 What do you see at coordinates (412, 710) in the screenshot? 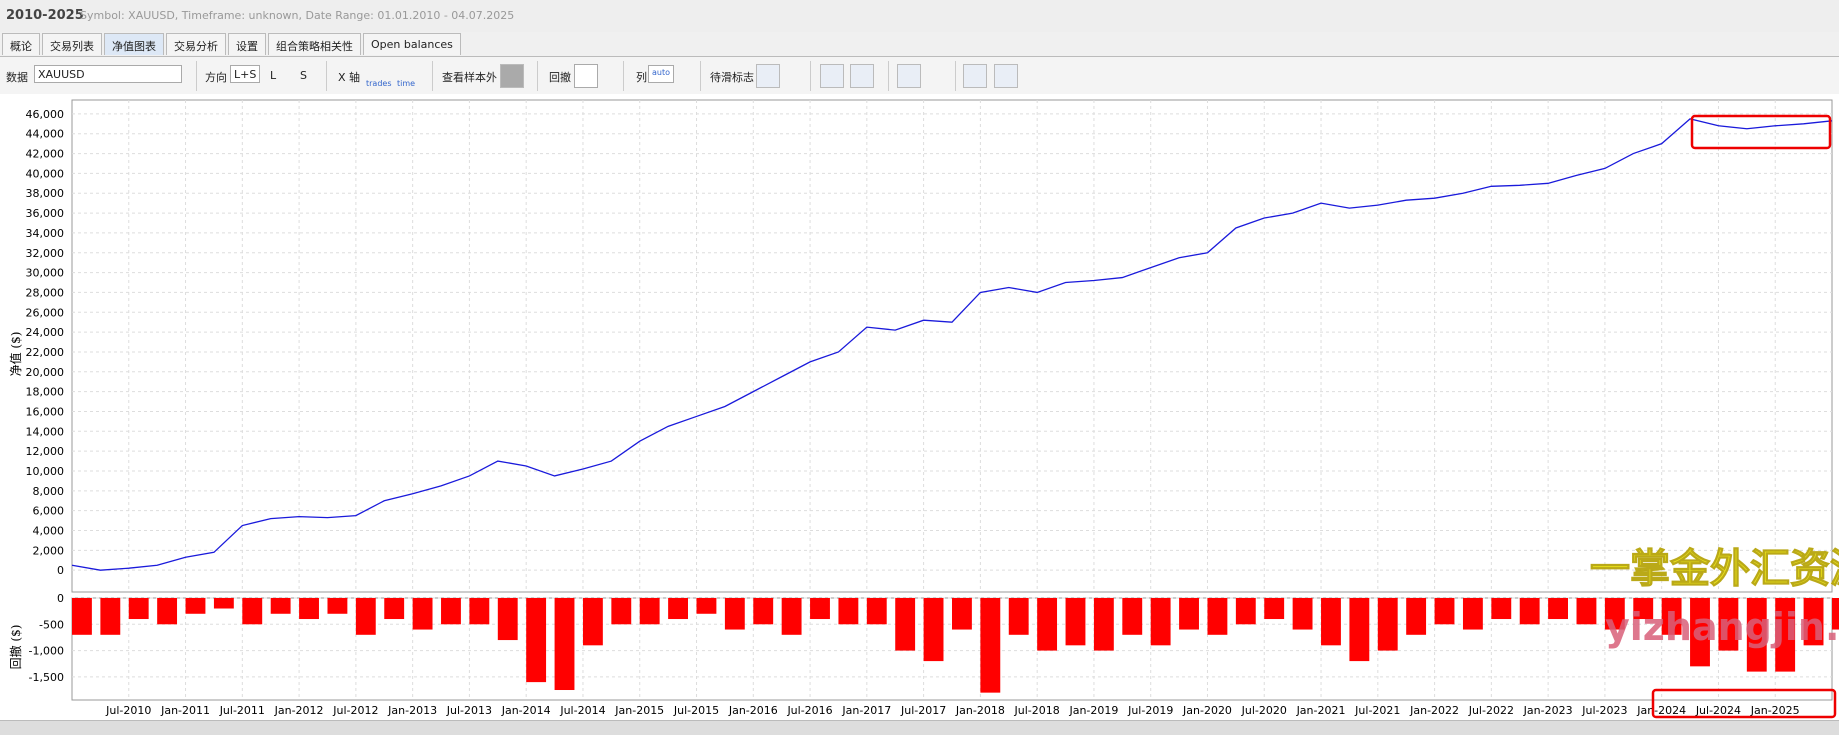
I see `x-tick-label: Jan-2013` at bounding box center [412, 710].